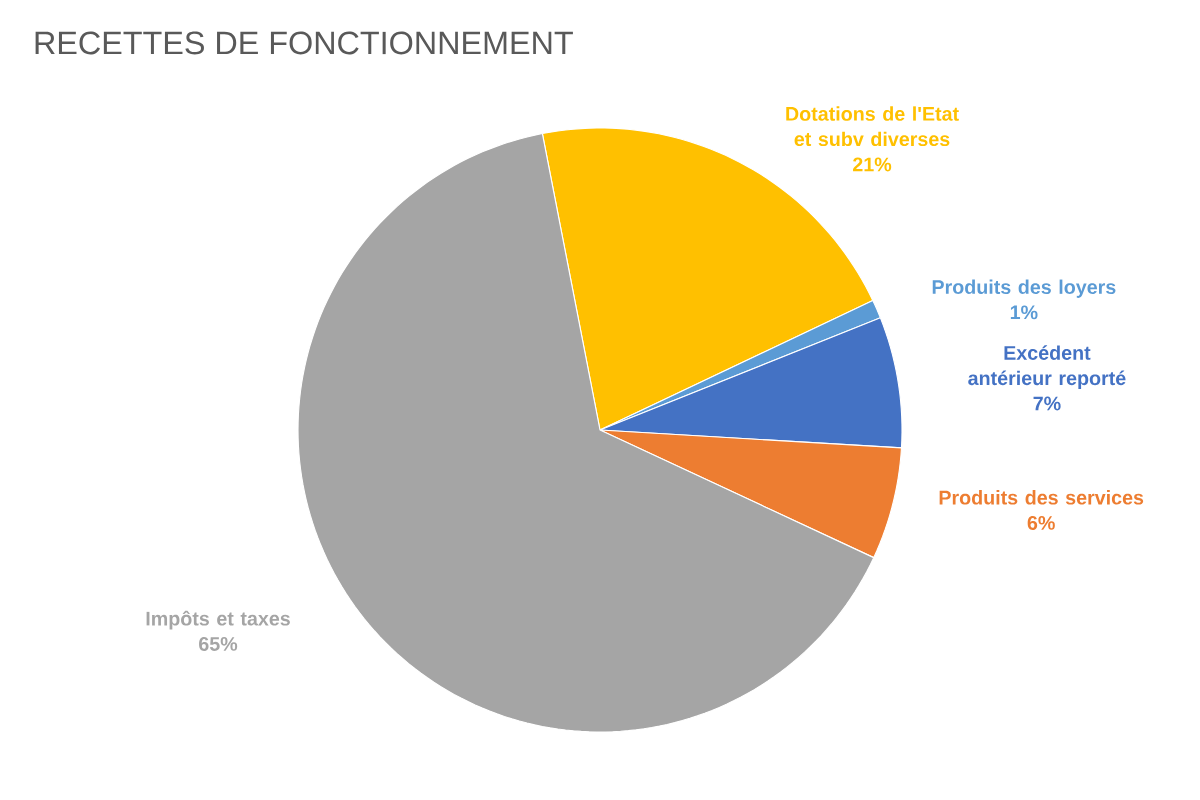 Image resolution: width=1200 pixels, height=800 pixels. I want to click on data-label: 21%, so click(872, 164).